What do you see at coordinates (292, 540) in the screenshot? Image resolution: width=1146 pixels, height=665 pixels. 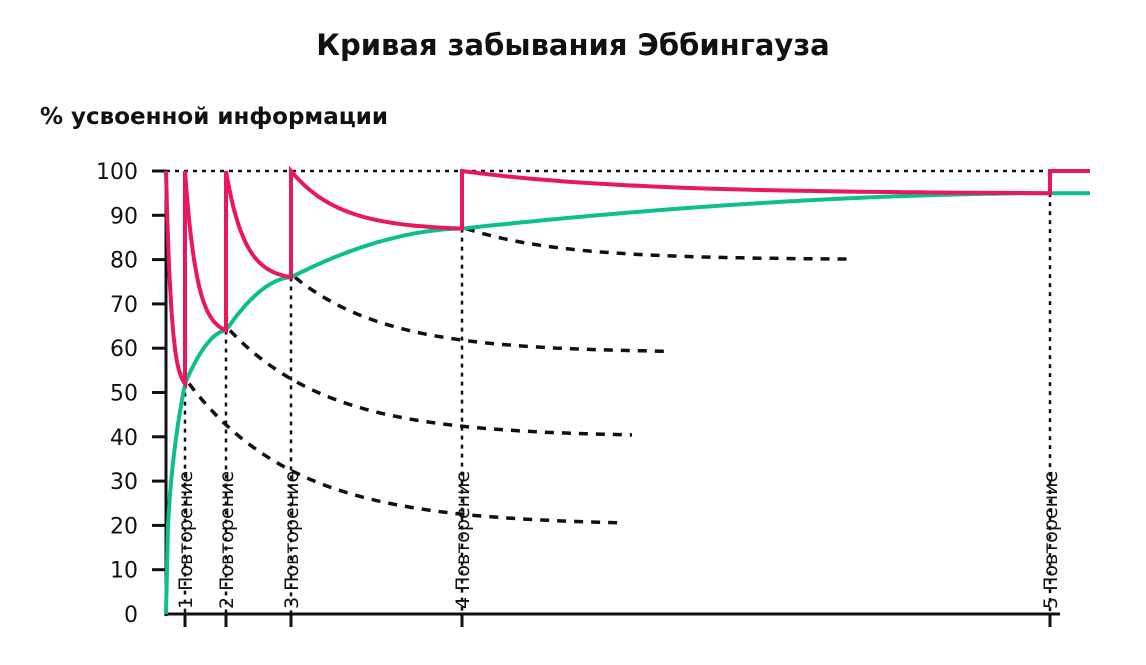 I see `repetition-label: 3 Повторение` at bounding box center [292, 540].